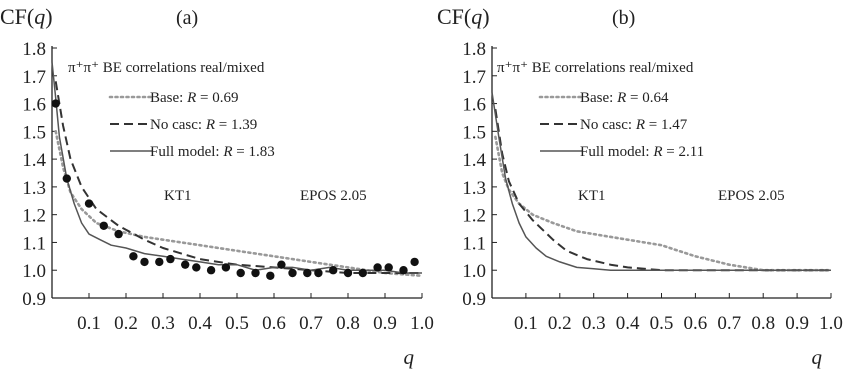  Describe the element at coordinates (592, 196) in the screenshot. I see `annotation-kt1: KT1` at that location.